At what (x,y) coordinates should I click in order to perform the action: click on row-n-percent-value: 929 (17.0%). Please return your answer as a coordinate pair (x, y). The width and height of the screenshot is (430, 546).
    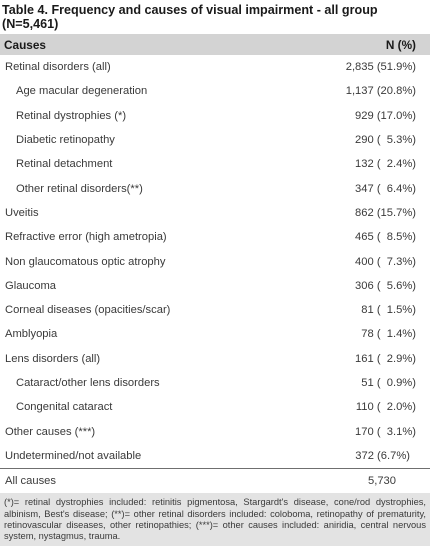
    Looking at the image, I should click on (385, 115).